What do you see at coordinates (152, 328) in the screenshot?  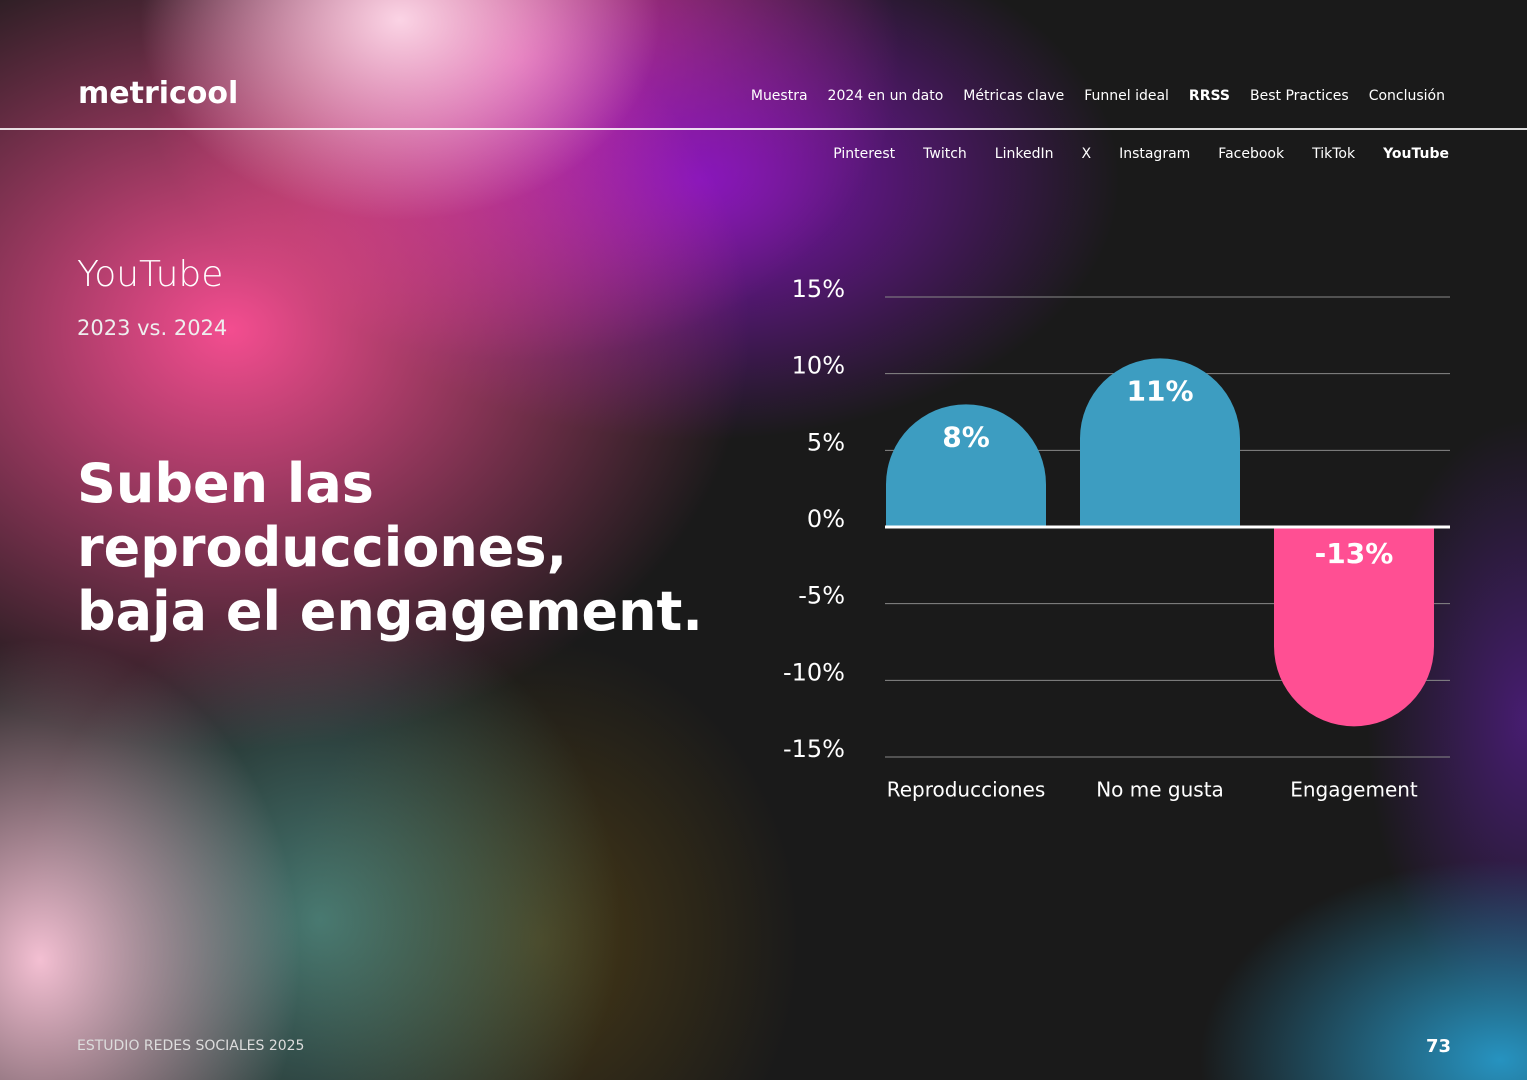 I see `section-subtitle: 2023 vs. 2024` at bounding box center [152, 328].